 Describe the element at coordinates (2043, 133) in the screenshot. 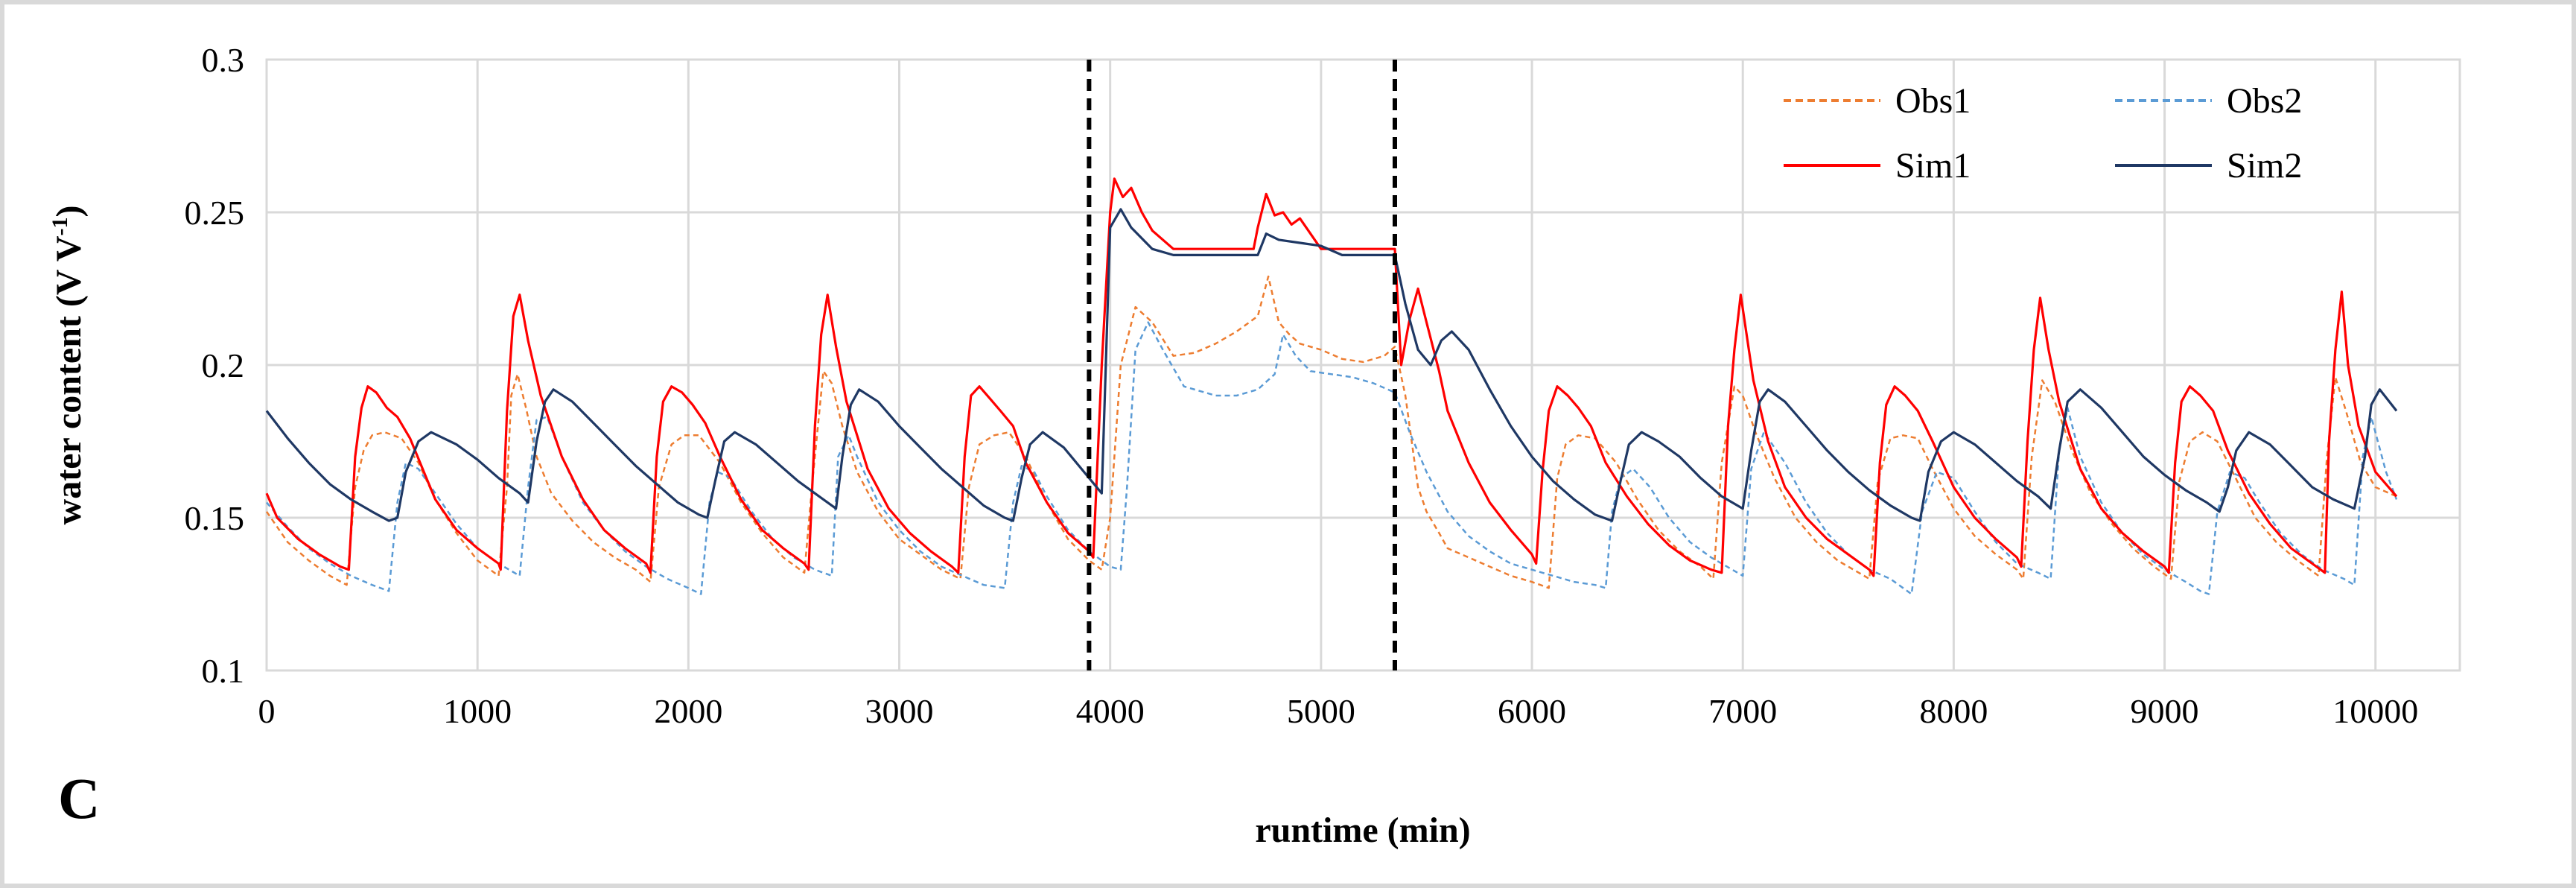

I see `legend: Obs1 Obs2 Sim1 Sim2` at that location.